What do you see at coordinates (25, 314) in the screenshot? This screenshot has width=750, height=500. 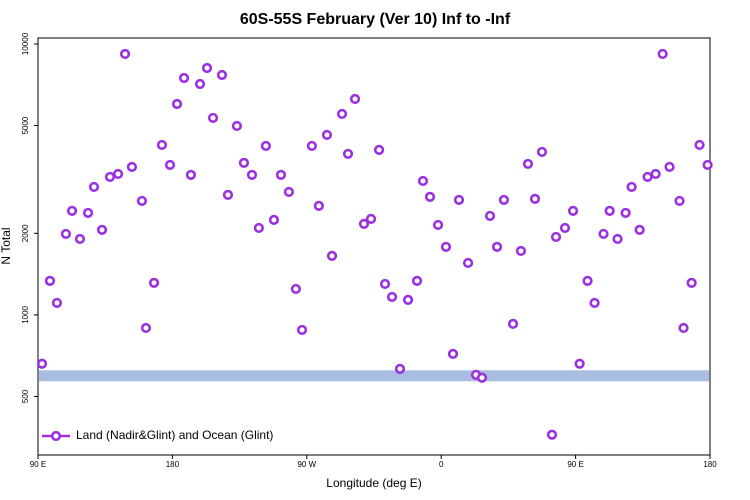 I see `y-tick-label: 1000` at bounding box center [25, 314].